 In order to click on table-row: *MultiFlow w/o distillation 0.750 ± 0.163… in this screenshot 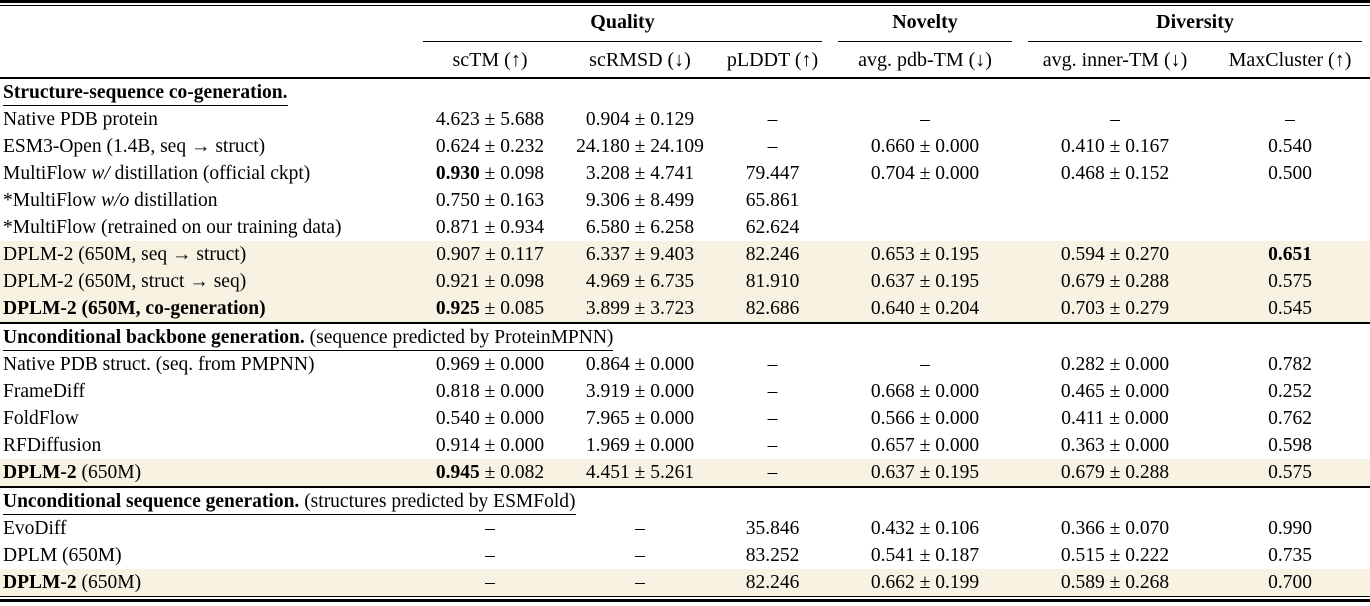, I will do `click(685, 200)`.